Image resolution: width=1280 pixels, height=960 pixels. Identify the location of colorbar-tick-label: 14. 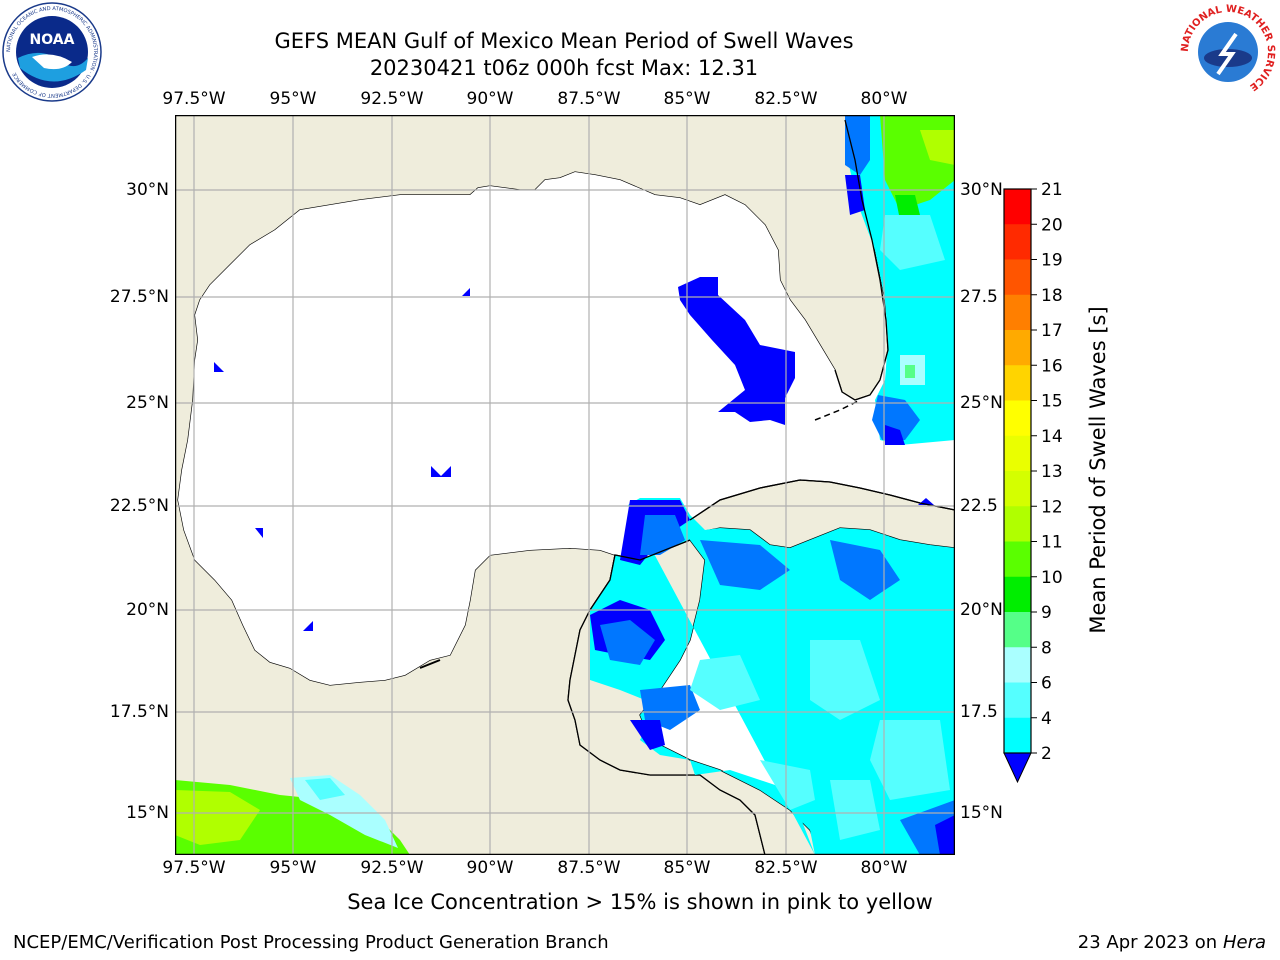
(1052, 437).